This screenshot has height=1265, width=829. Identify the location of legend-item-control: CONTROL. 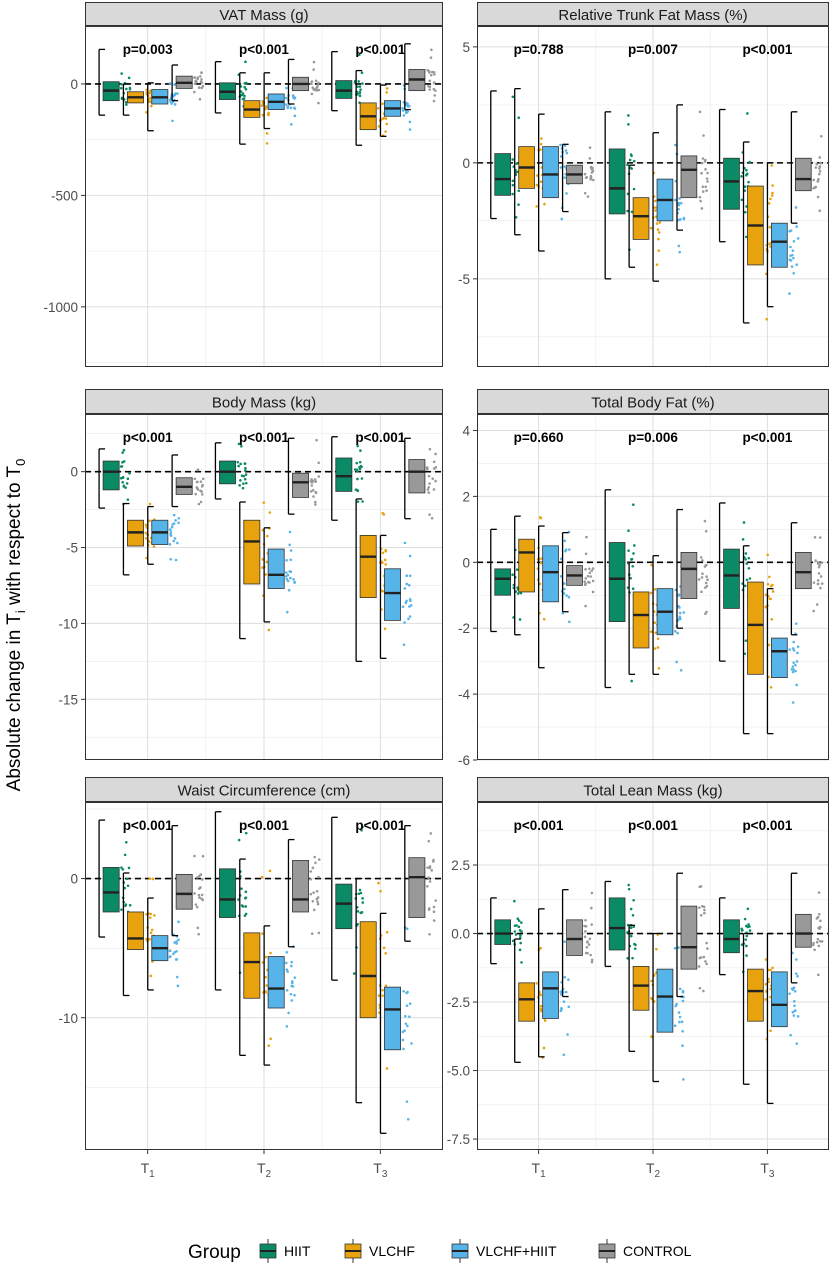
(645, 1251).